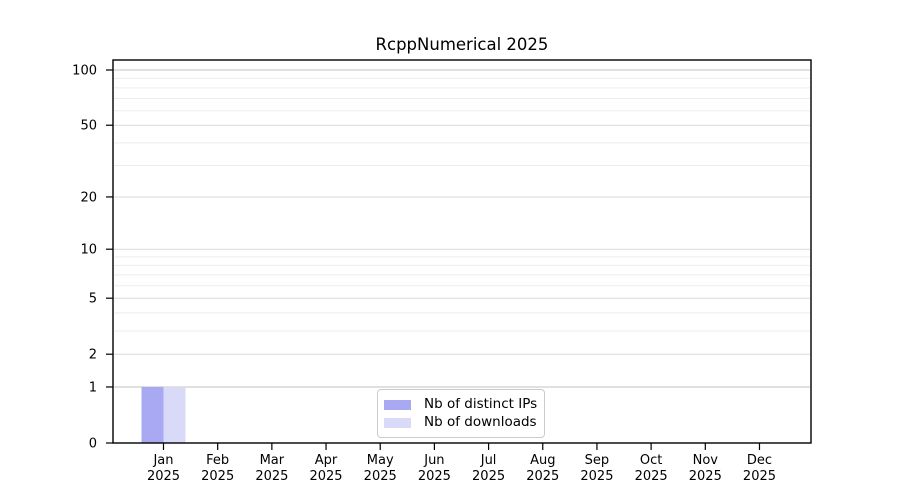 Image resolution: width=900 pixels, height=500 pixels. I want to click on x-tick-label-feb: Feb, so click(217, 460).